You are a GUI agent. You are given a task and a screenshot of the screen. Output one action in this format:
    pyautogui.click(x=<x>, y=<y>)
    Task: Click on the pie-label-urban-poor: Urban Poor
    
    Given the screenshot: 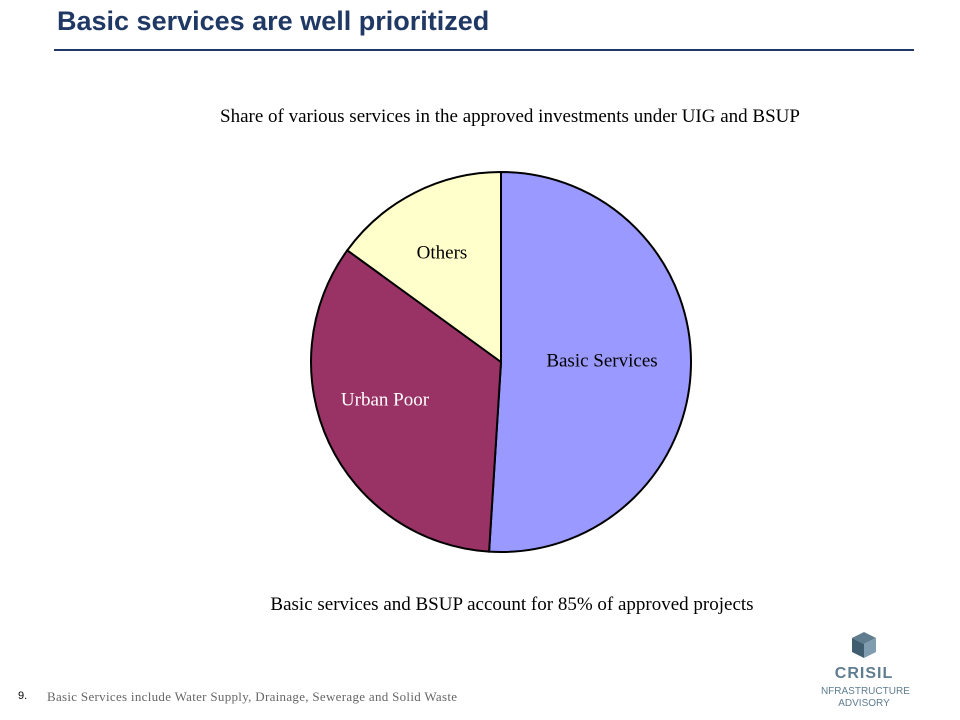 What is the action you would take?
    pyautogui.click(x=385, y=399)
    